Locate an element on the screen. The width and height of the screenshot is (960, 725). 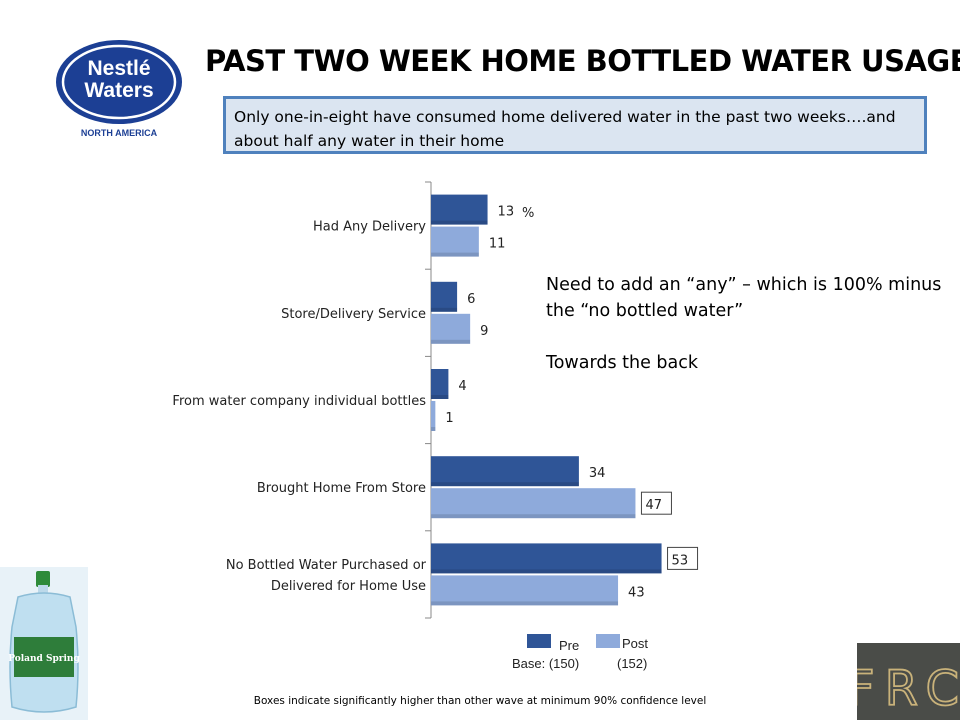
data-label: 6 is located at coordinates (471, 299).